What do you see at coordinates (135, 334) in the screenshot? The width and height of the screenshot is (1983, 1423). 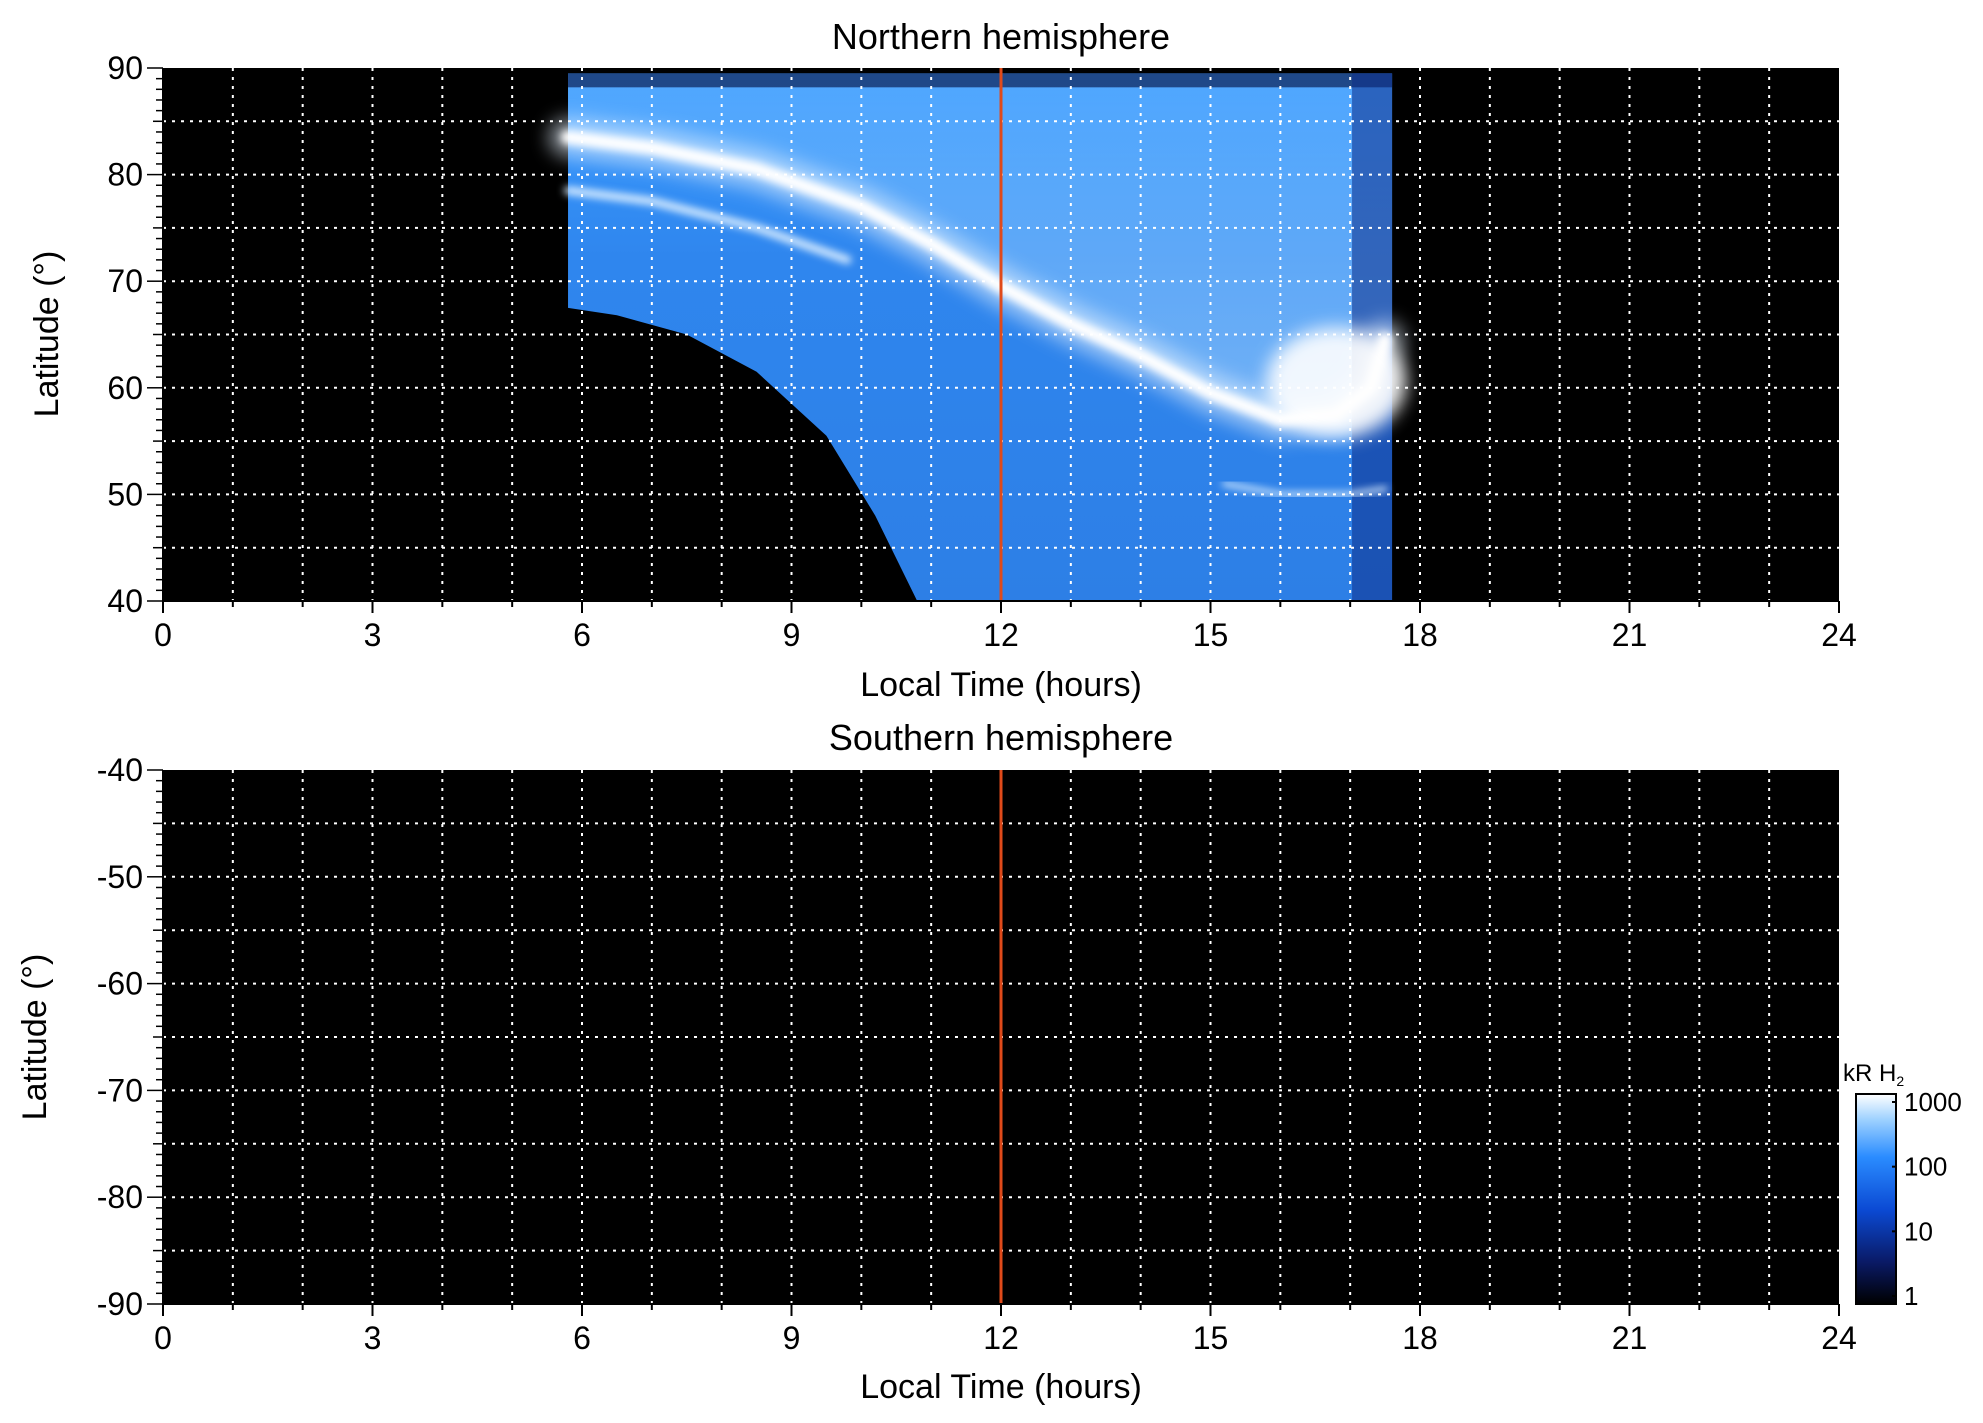 I see `northern-y-axis: 90 80 70 60 50 40` at bounding box center [135, 334].